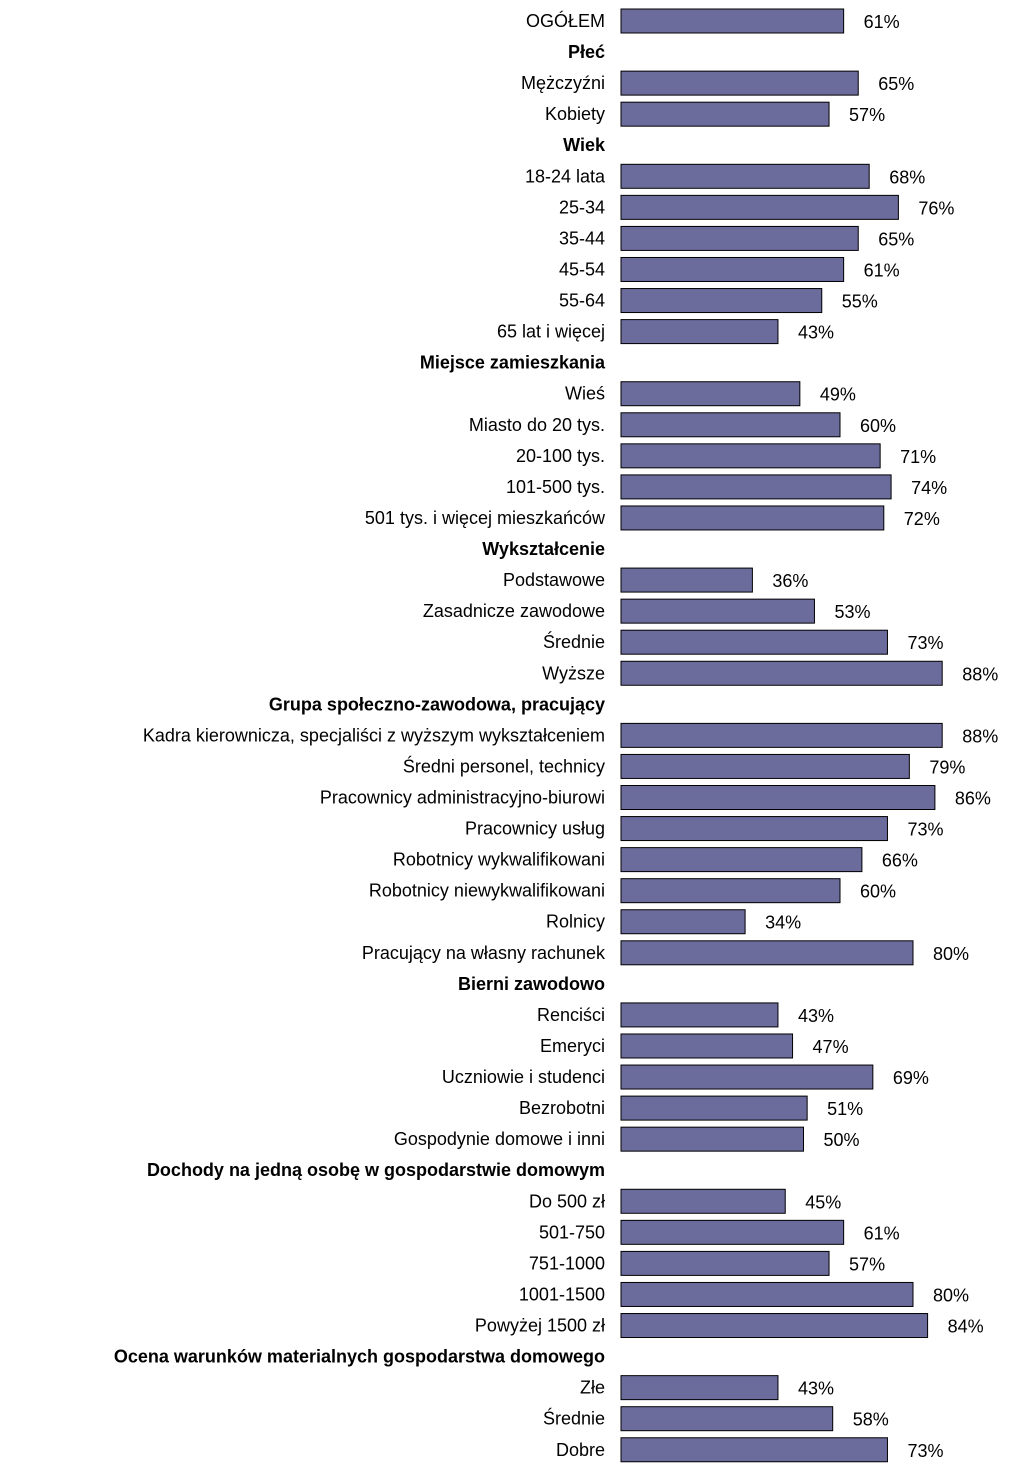 The width and height of the screenshot is (1009, 1464). What do you see at coordinates (551, 332) in the screenshot?
I see `category-label: 65 lat i więcej` at bounding box center [551, 332].